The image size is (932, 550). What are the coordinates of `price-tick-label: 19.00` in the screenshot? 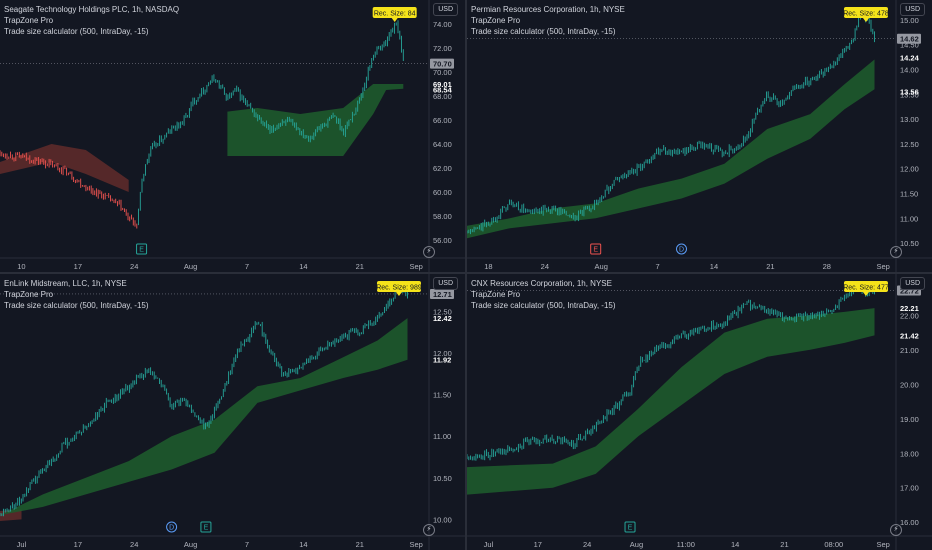 It's located at (909, 419).